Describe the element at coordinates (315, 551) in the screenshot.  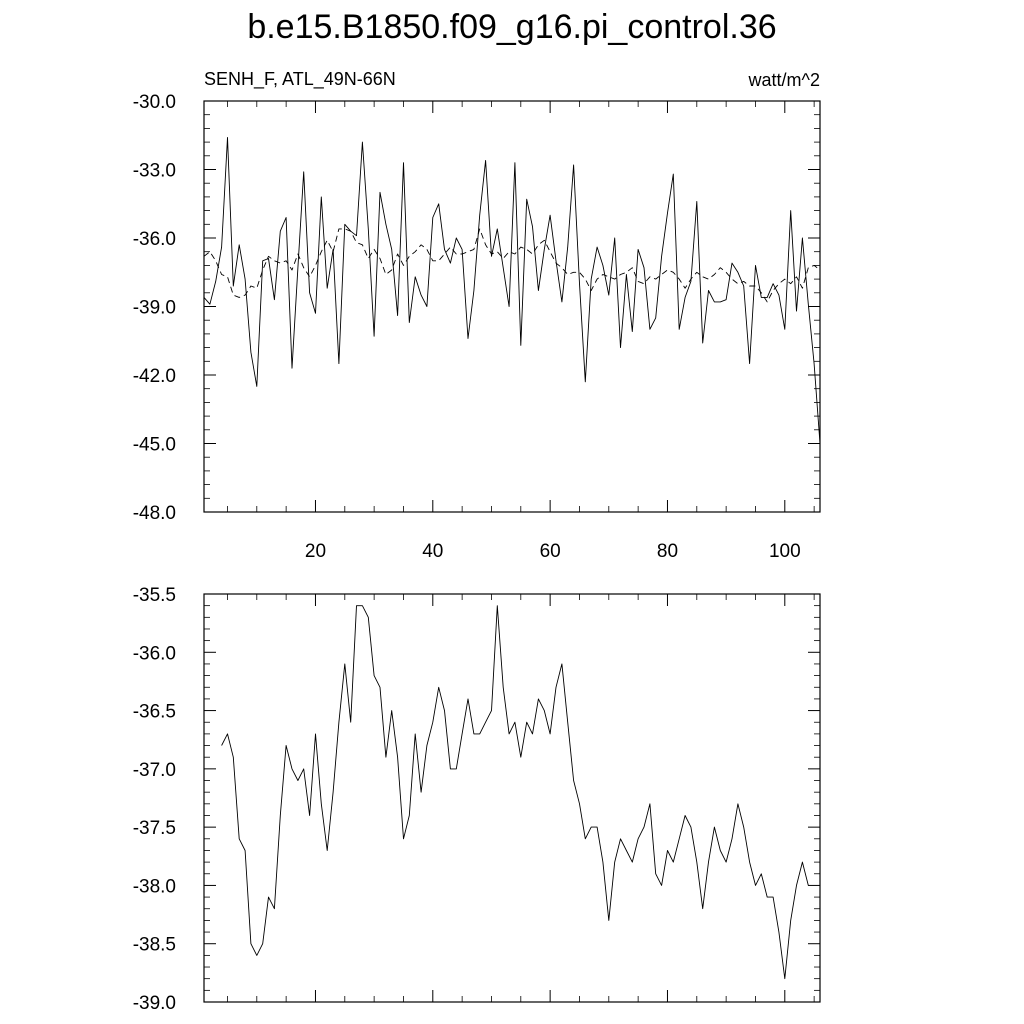
I see `x-tick-label: 20` at that location.